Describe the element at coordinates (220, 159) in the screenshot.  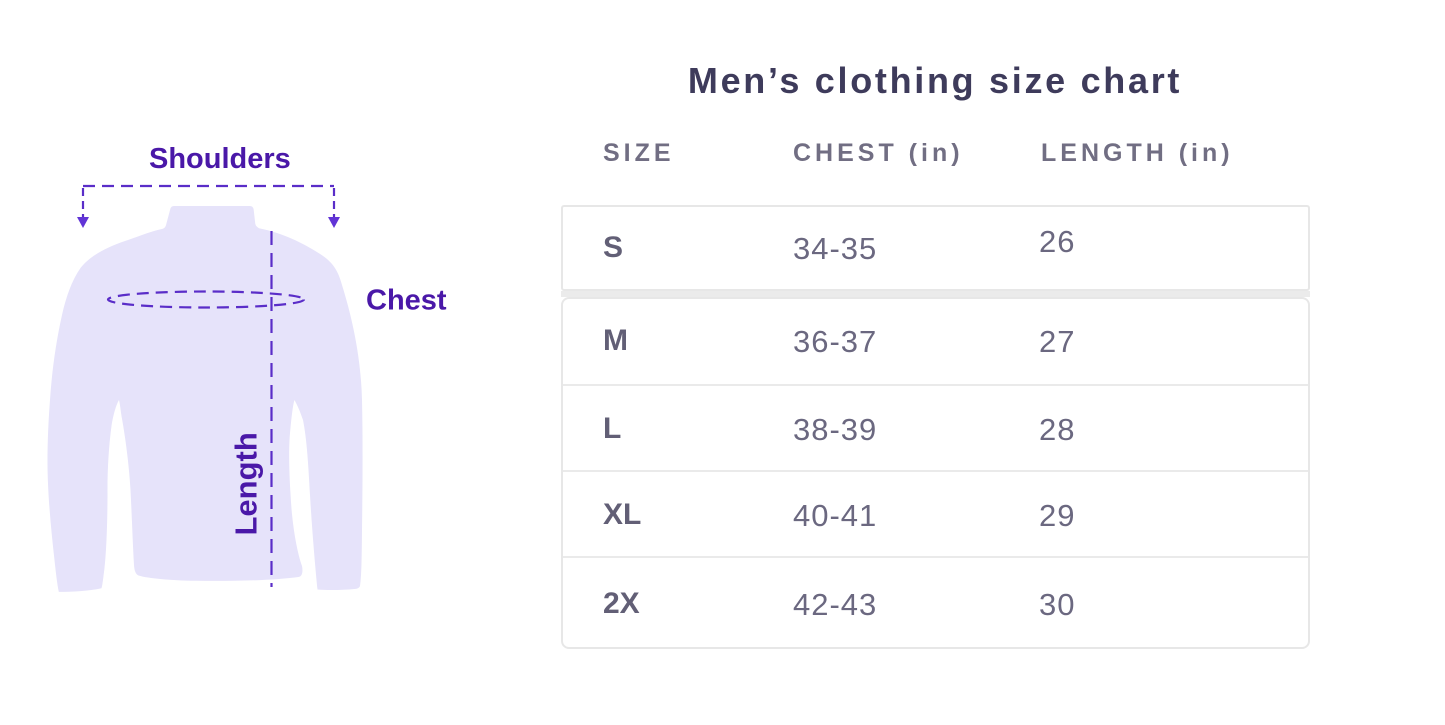
I see `svg-text: Shoulders` at that location.